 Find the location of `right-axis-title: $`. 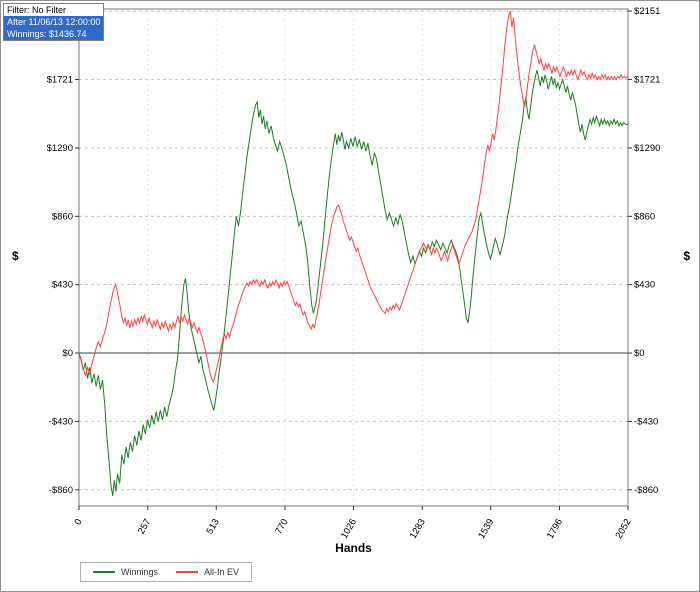

right-axis-title: $ is located at coordinates (686, 256).